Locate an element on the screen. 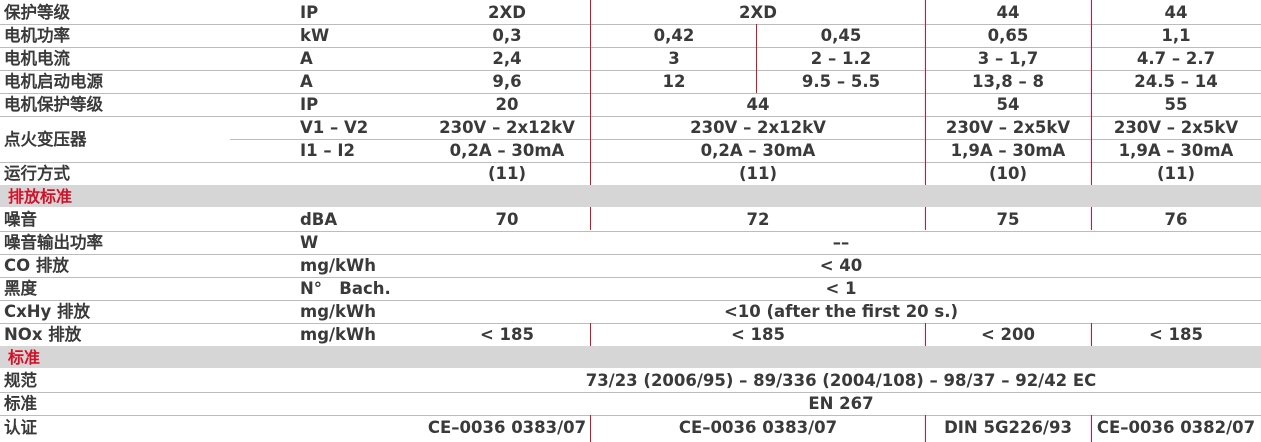 This screenshot has width=1261, height=442. cell-value: 1,1 is located at coordinates (1176, 35).